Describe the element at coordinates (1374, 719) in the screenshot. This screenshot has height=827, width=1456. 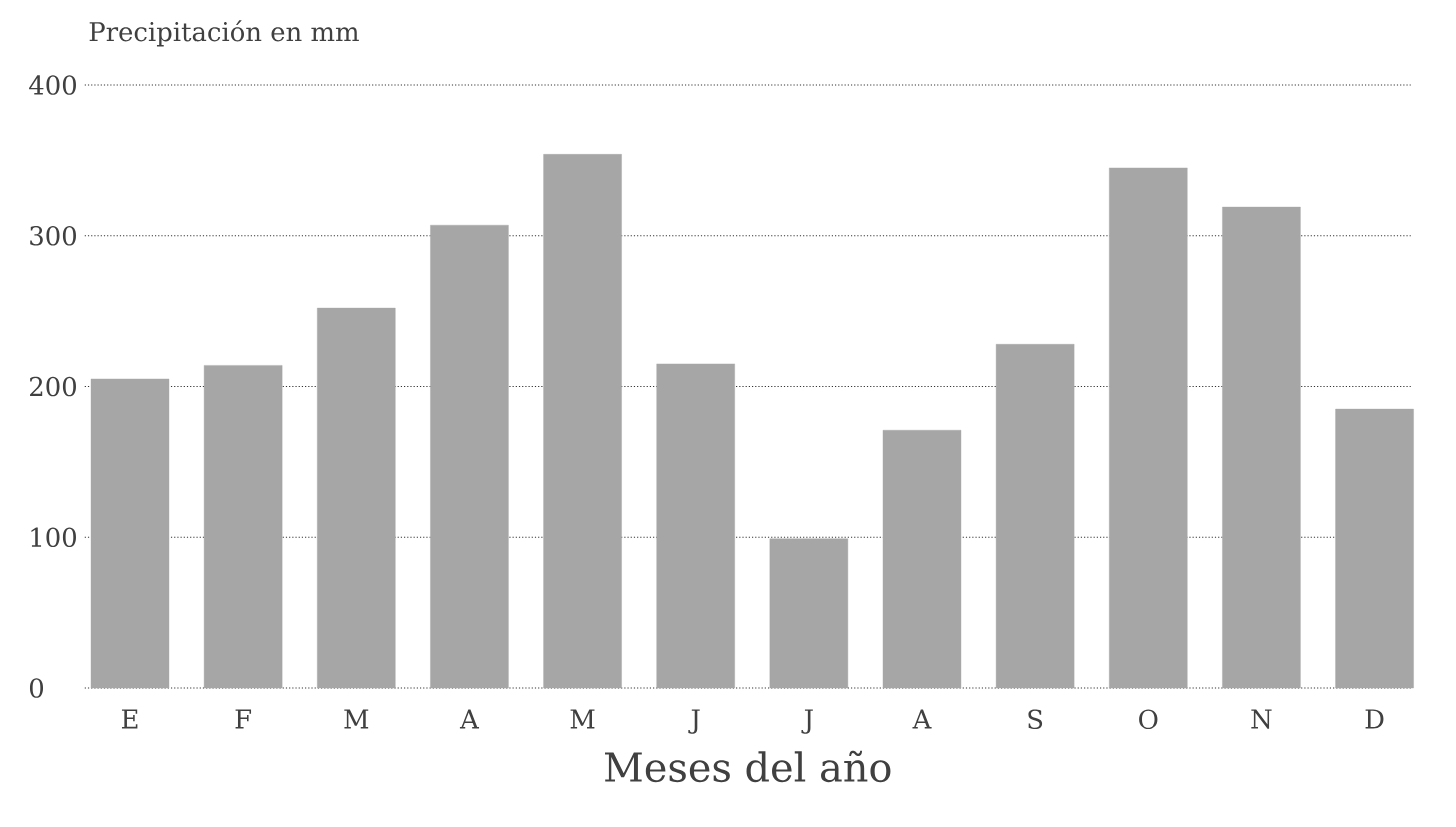
I see `x-tick-label: D` at that location.